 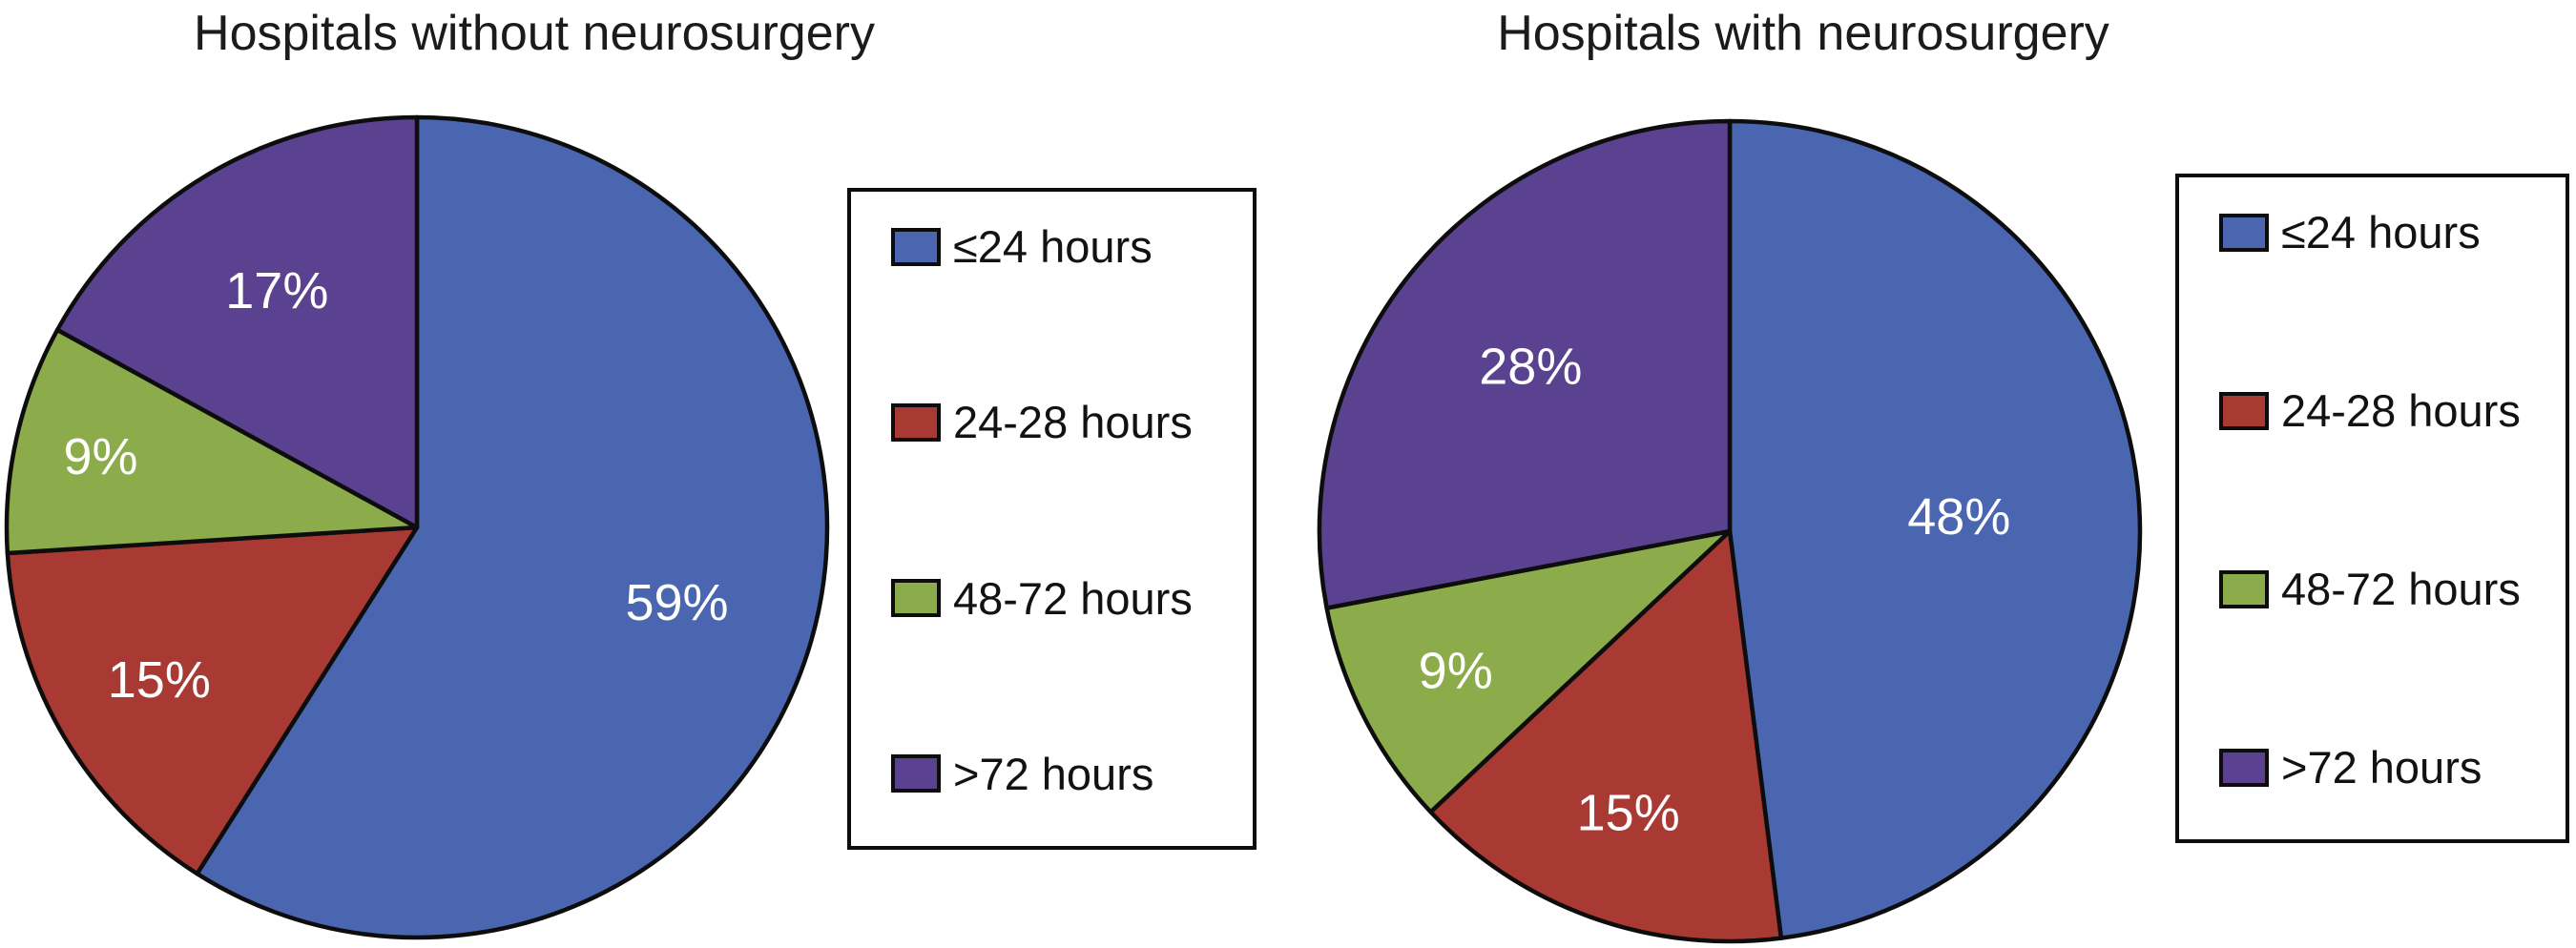 What do you see at coordinates (676, 602) in the screenshot?
I see `slice-percent-label: 59%` at bounding box center [676, 602].